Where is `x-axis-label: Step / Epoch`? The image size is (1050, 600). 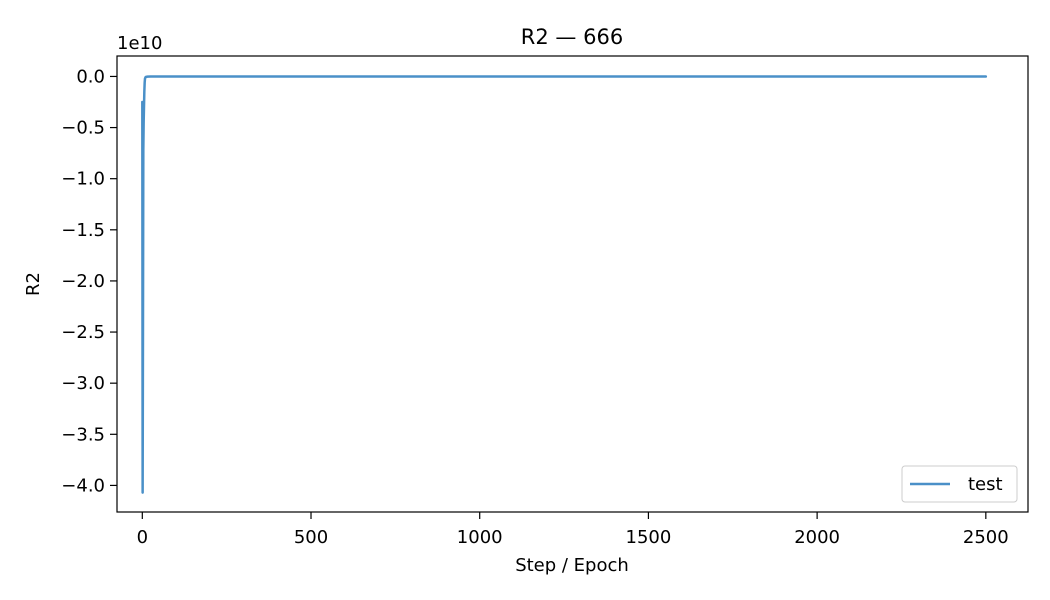
x-axis-label: Step / Epoch is located at coordinates (572, 565).